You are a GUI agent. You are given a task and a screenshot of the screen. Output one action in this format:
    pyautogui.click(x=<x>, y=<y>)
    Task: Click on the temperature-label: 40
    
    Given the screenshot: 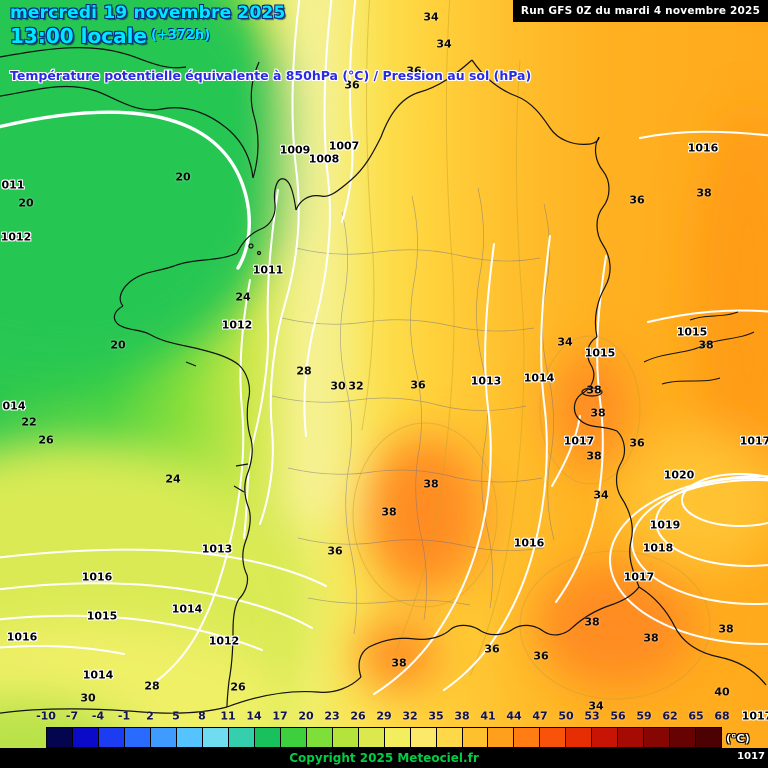 What is the action you would take?
    pyautogui.click(x=722, y=692)
    